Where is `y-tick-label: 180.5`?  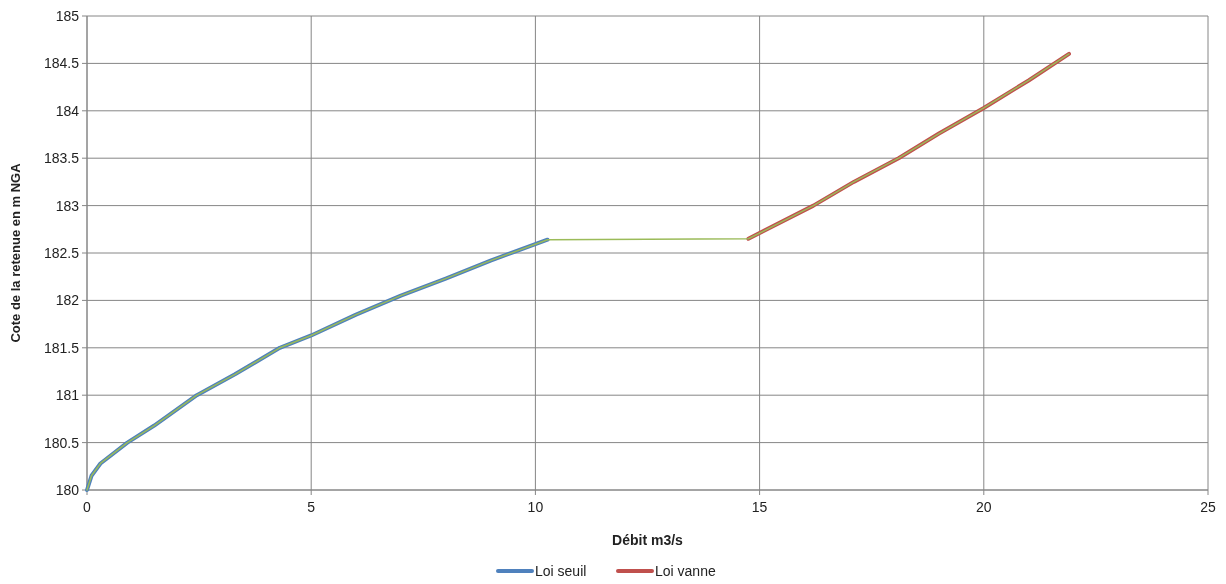
y-tick-label: 180.5 is located at coordinates (61, 442).